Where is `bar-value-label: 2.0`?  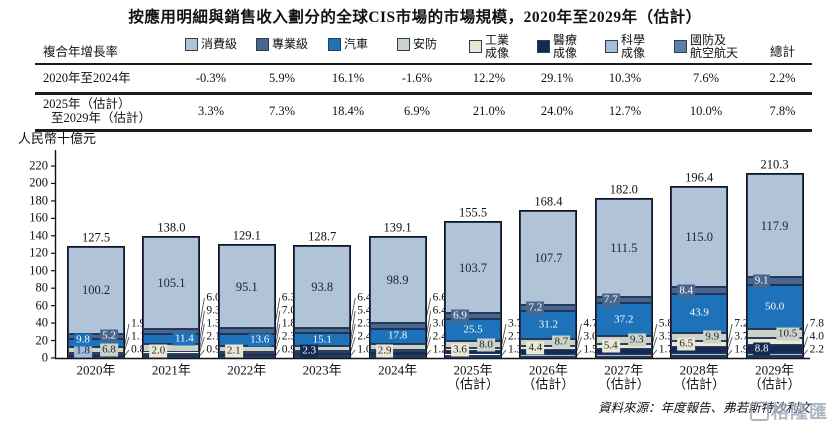 bar-value-label: 2.0 is located at coordinates (158, 351).